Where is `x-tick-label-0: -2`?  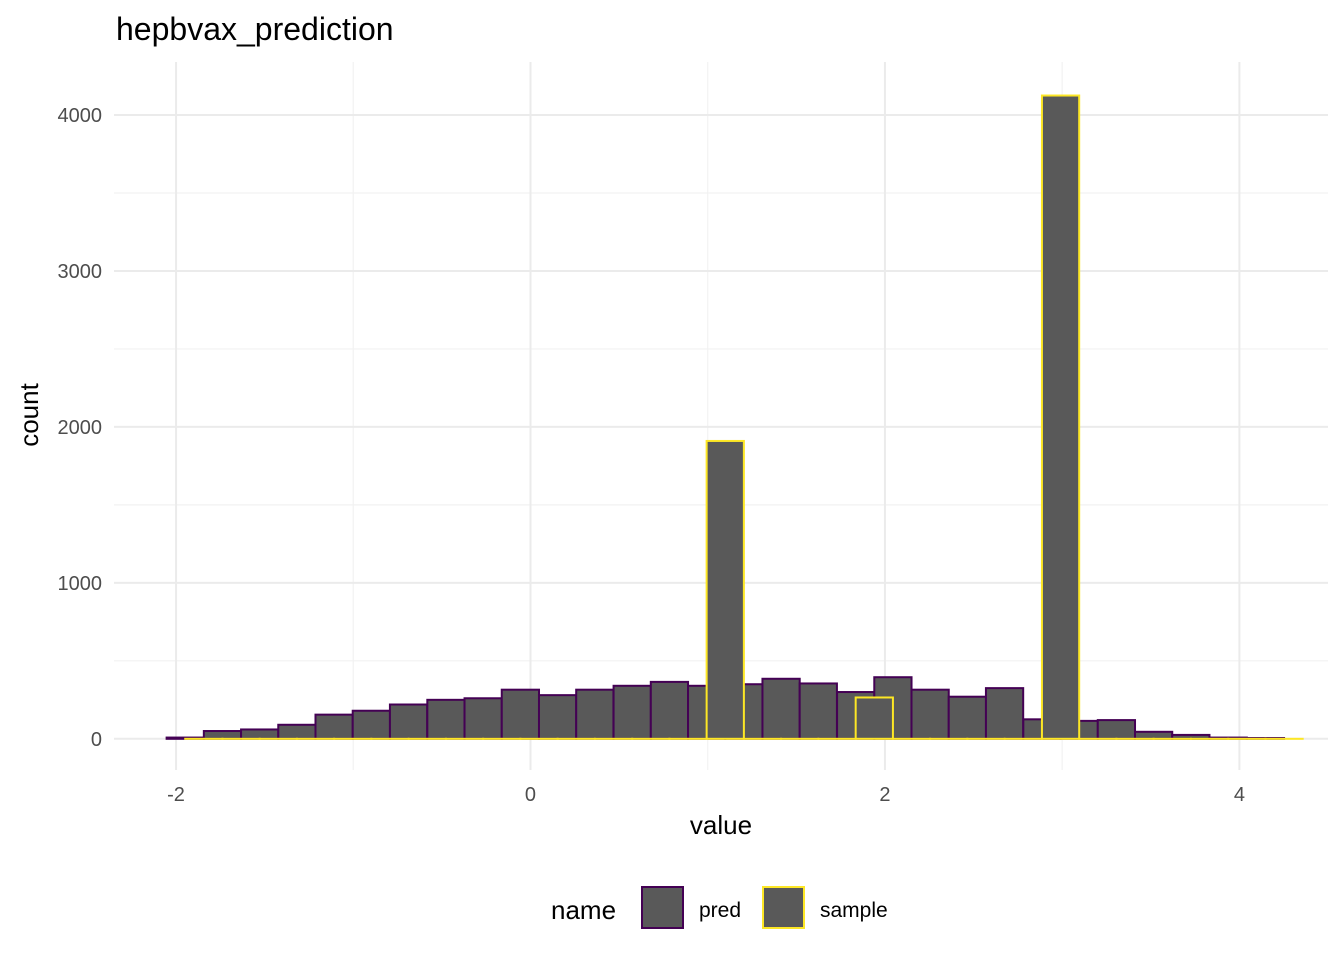 x-tick-label-0: -2 is located at coordinates (176, 795).